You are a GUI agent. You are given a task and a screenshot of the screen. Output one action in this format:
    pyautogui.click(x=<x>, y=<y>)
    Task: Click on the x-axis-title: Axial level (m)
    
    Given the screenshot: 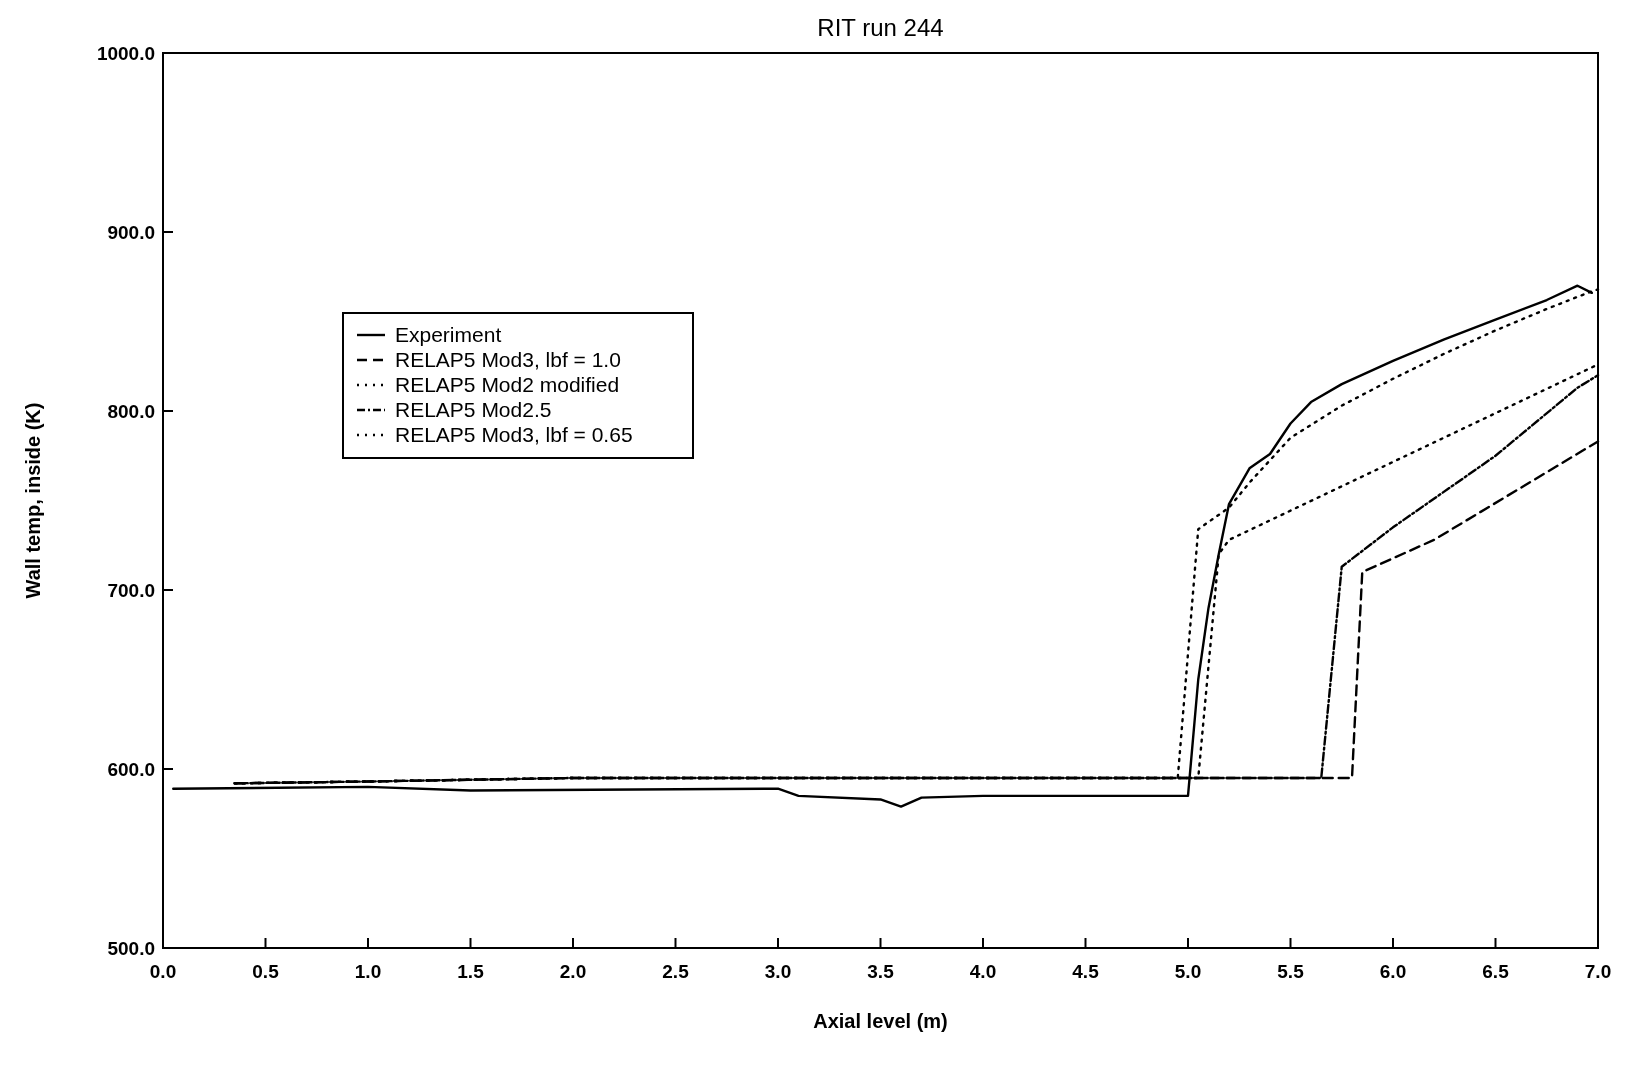 What is the action you would take?
    pyautogui.click(x=880, y=1021)
    